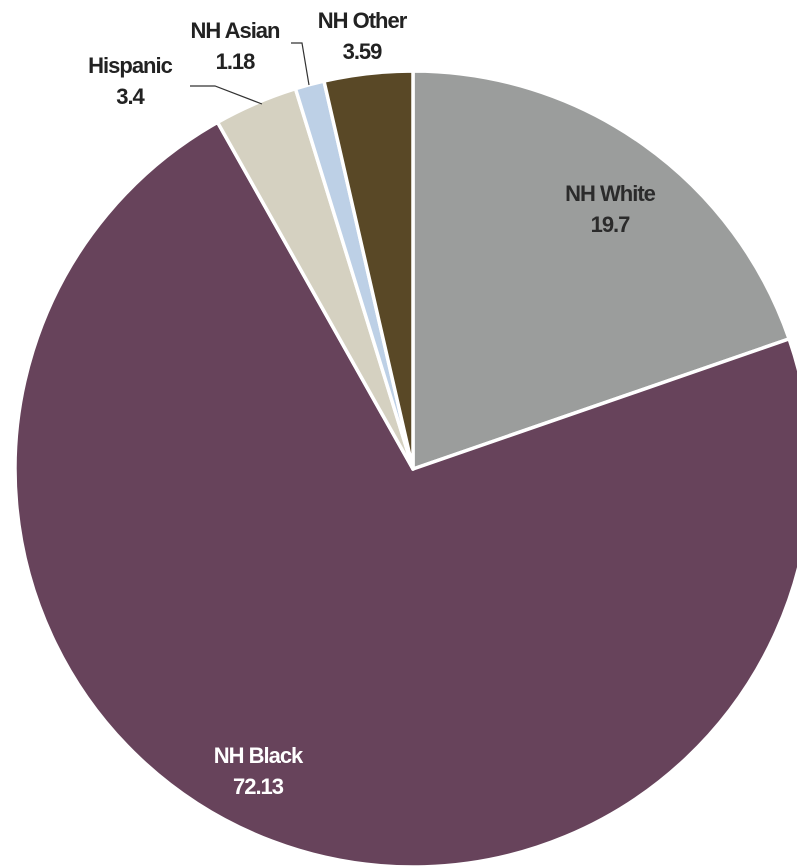 The width and height of the screenshot is (797, 868). Describe the element at coordinates (300, 64) in the screenshot. I see `leader-line-nh-asian` at that location.